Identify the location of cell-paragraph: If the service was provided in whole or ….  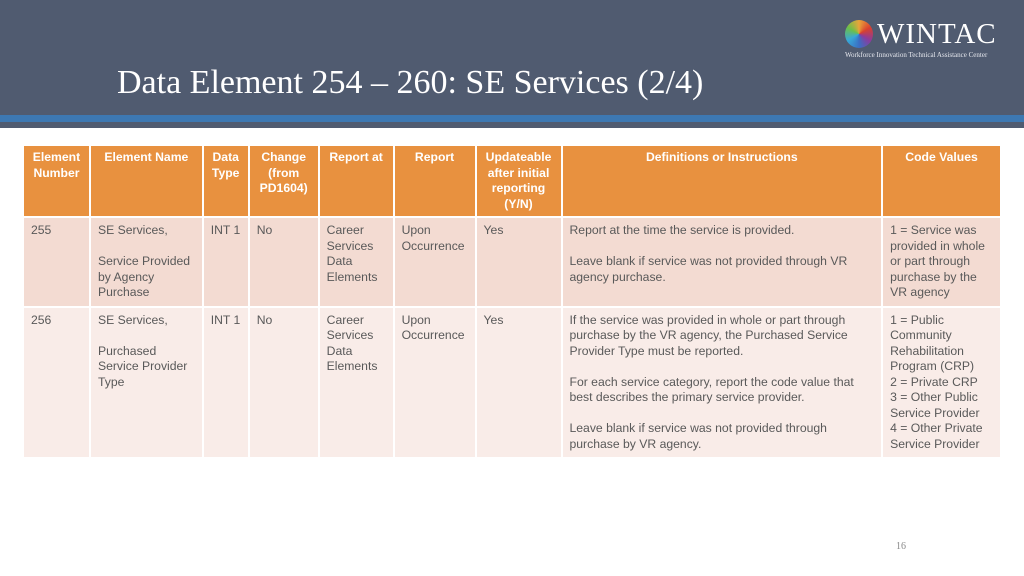
(708, 335).